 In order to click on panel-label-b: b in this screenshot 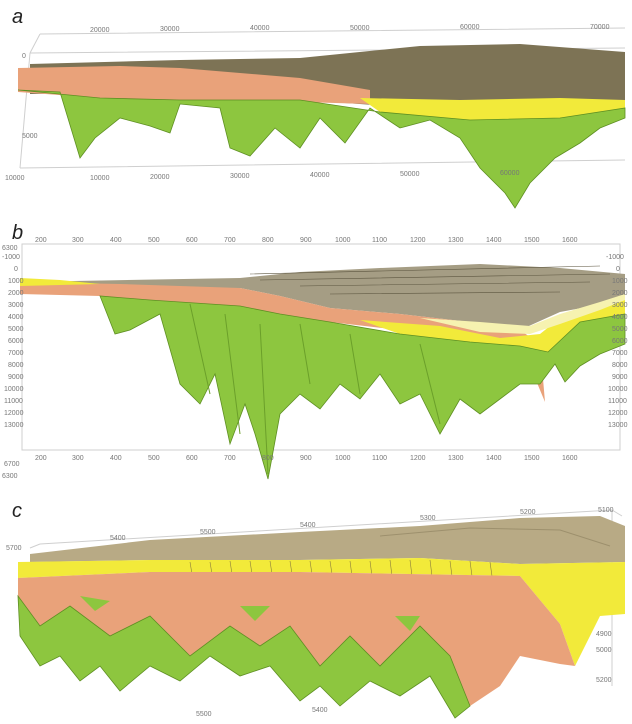, I will do `click(18, 233)`.